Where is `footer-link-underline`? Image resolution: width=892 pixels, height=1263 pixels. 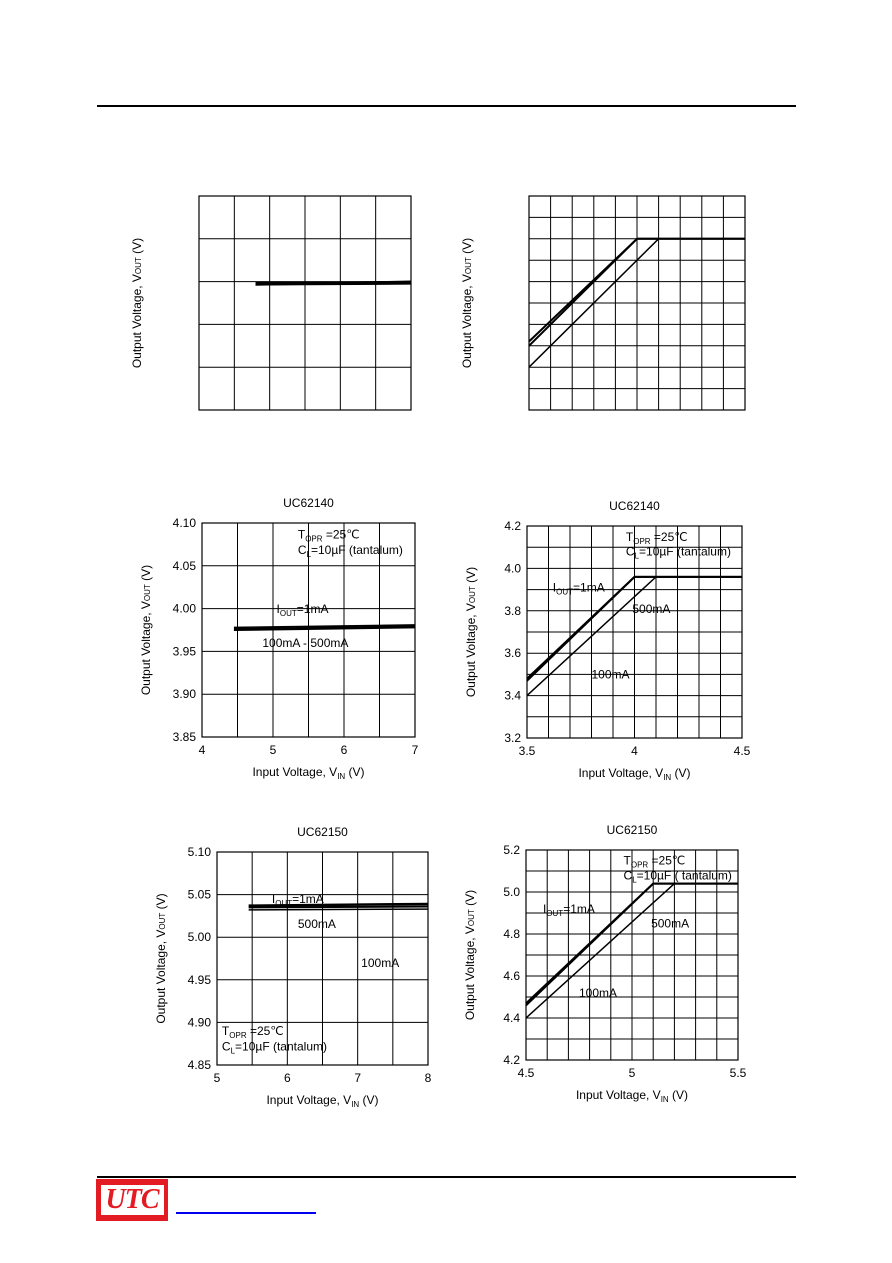 footer-link-underline is located at coordinates (246, 1213).